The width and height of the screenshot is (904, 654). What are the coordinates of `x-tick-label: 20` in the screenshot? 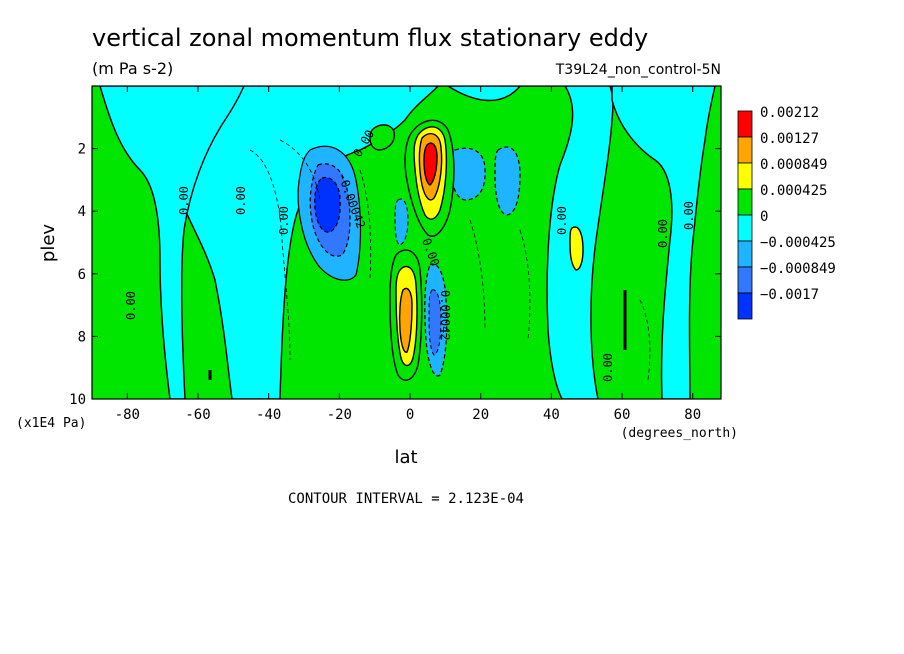 It's located at (480, 415).